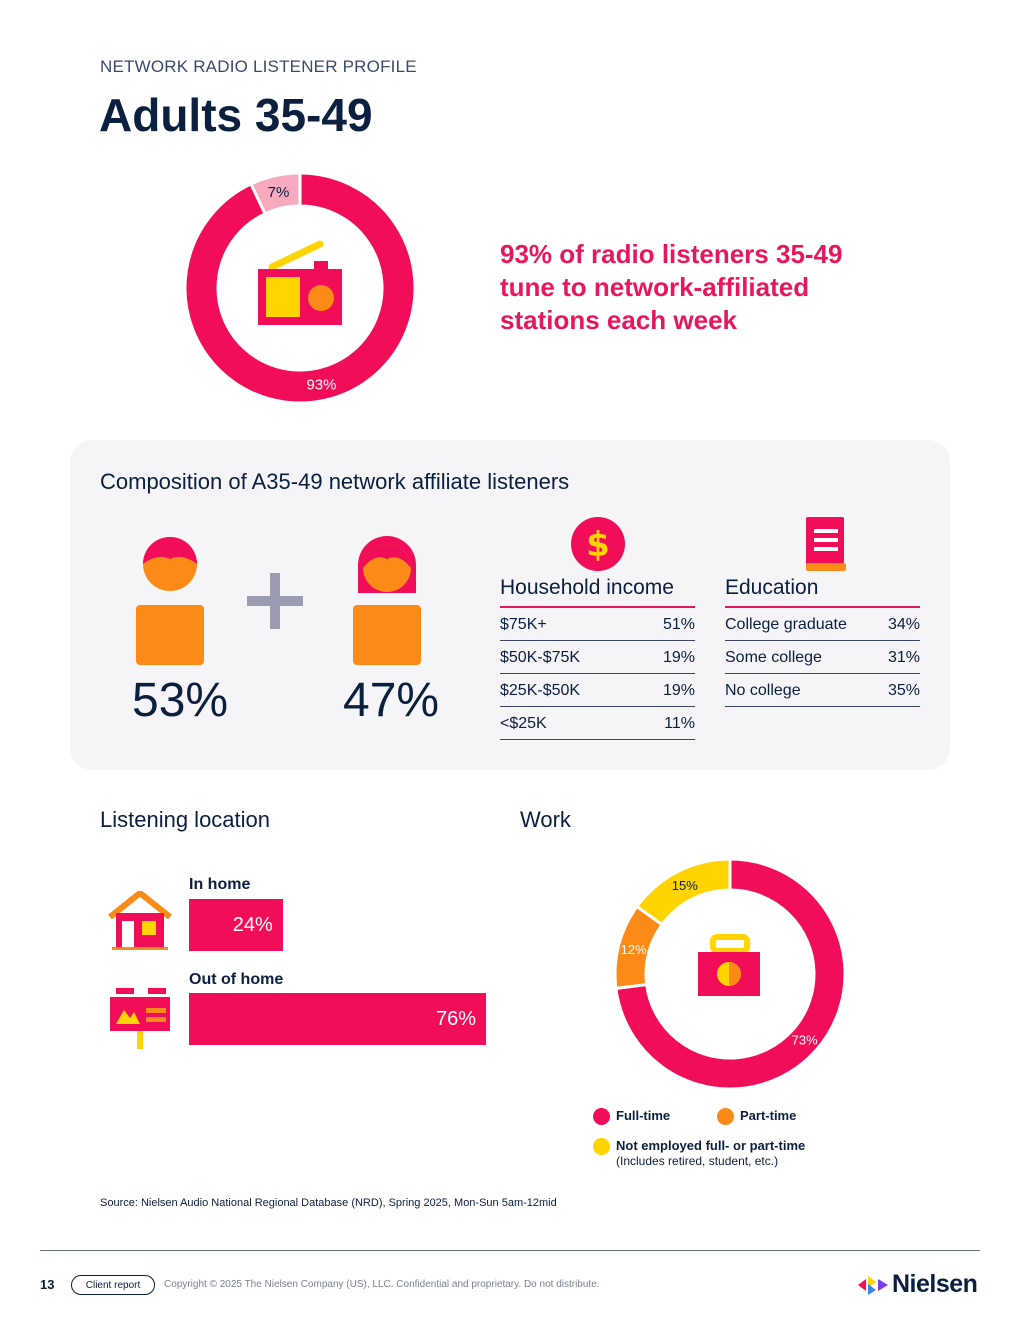 The height and width of the screenshot is (1320, 1020). What do you see at coordinates (236, 115) in the screenshot?
I see `page-title: Adults 35-49` at bounding box center [236, 115].